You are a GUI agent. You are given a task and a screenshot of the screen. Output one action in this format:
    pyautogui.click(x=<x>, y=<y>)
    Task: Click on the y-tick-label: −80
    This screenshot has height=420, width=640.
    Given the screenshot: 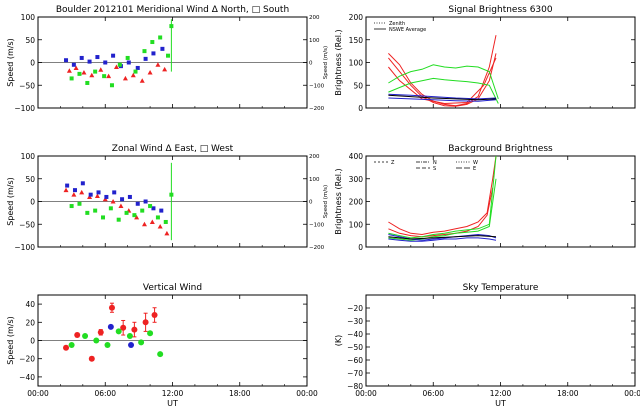 What is the action you would take?
    pyautogui.click(x=355, y=386)
    